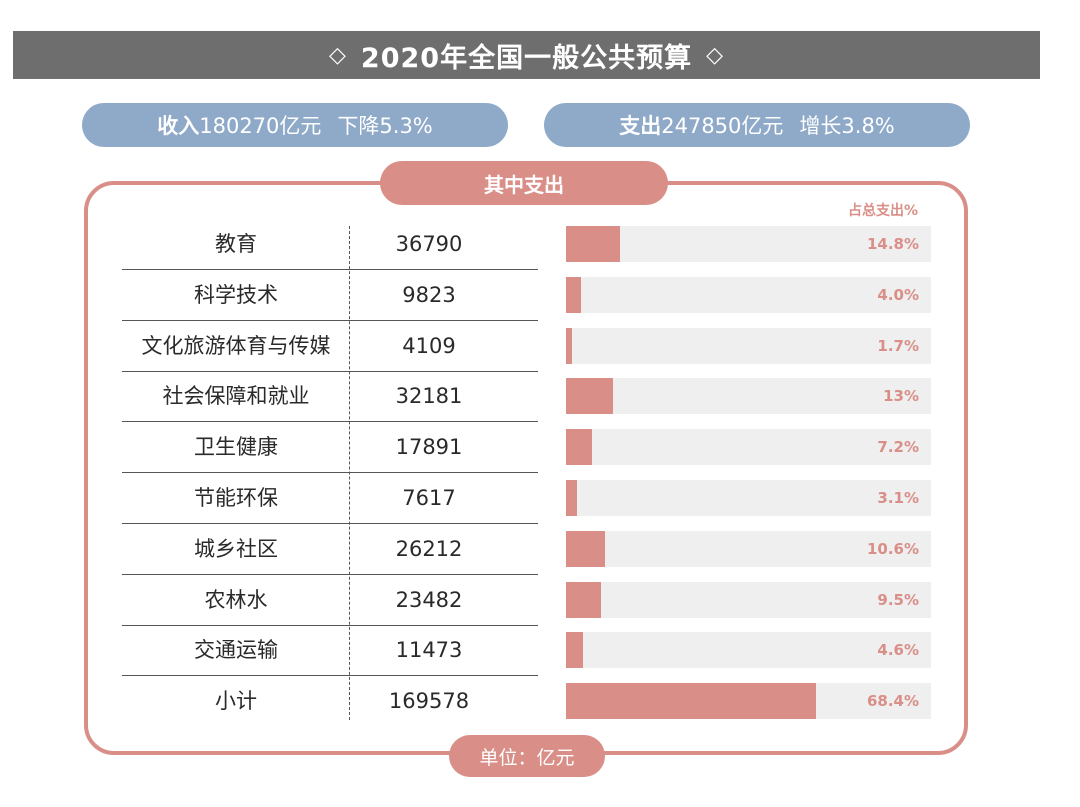 The image size is (1080, 807). I want to click on chart-title: 2020年全国一般公共预算, so click(526, 58).